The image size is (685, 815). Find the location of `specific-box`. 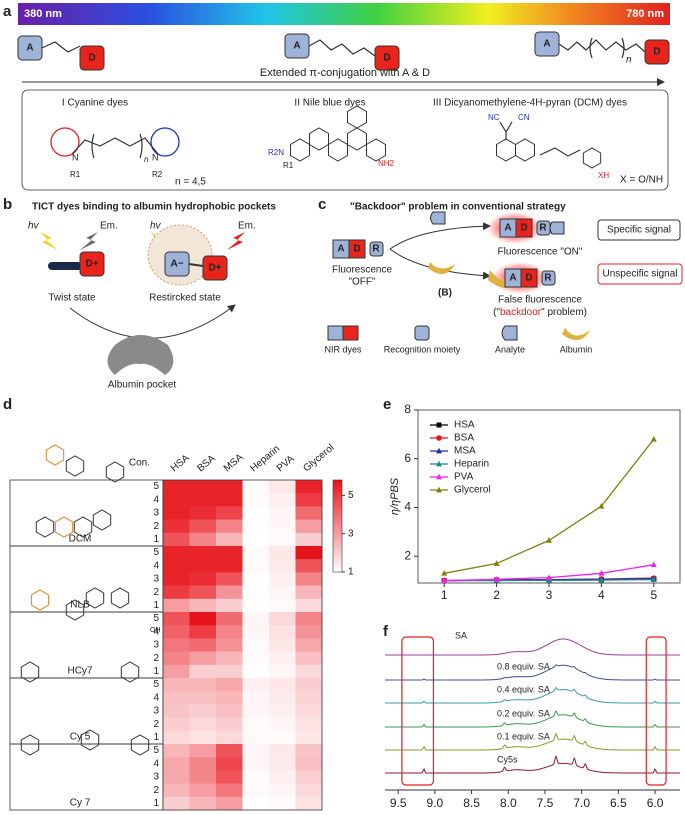

specific-box is located at coordinates (639, 230).